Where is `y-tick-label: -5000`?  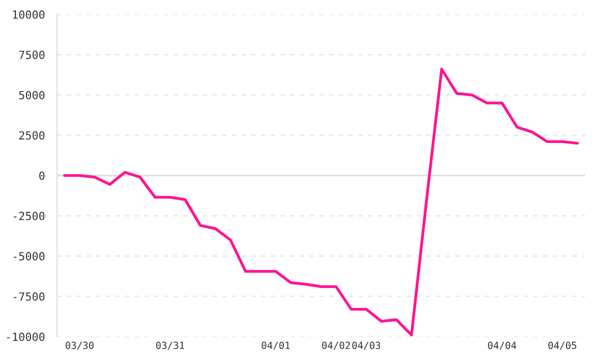
y-tick-label: -5000 is located at coordinates (29, 256).